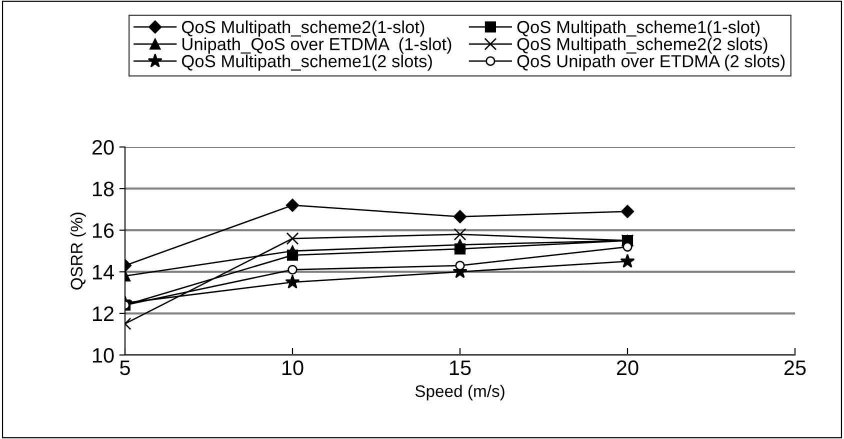 The width and height of the screenshot is (844, 439). What do you see at coordinates (627, 368) in the screenshot?
I see `x-tick-label: 20` at bounding box center [627, 368].